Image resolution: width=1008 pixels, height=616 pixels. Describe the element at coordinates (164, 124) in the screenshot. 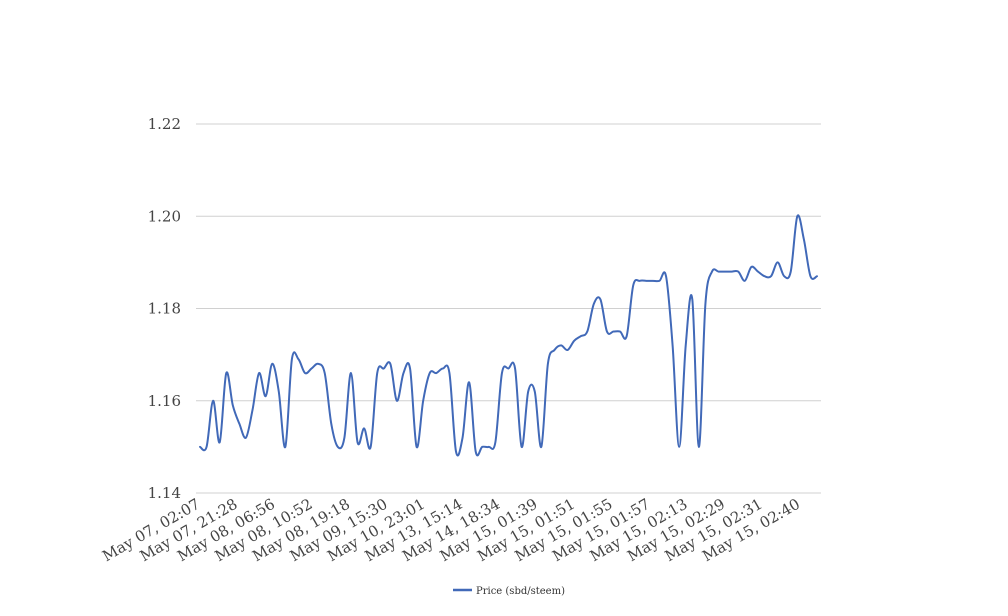

I see `y-tick-label: 1.22` at that location.